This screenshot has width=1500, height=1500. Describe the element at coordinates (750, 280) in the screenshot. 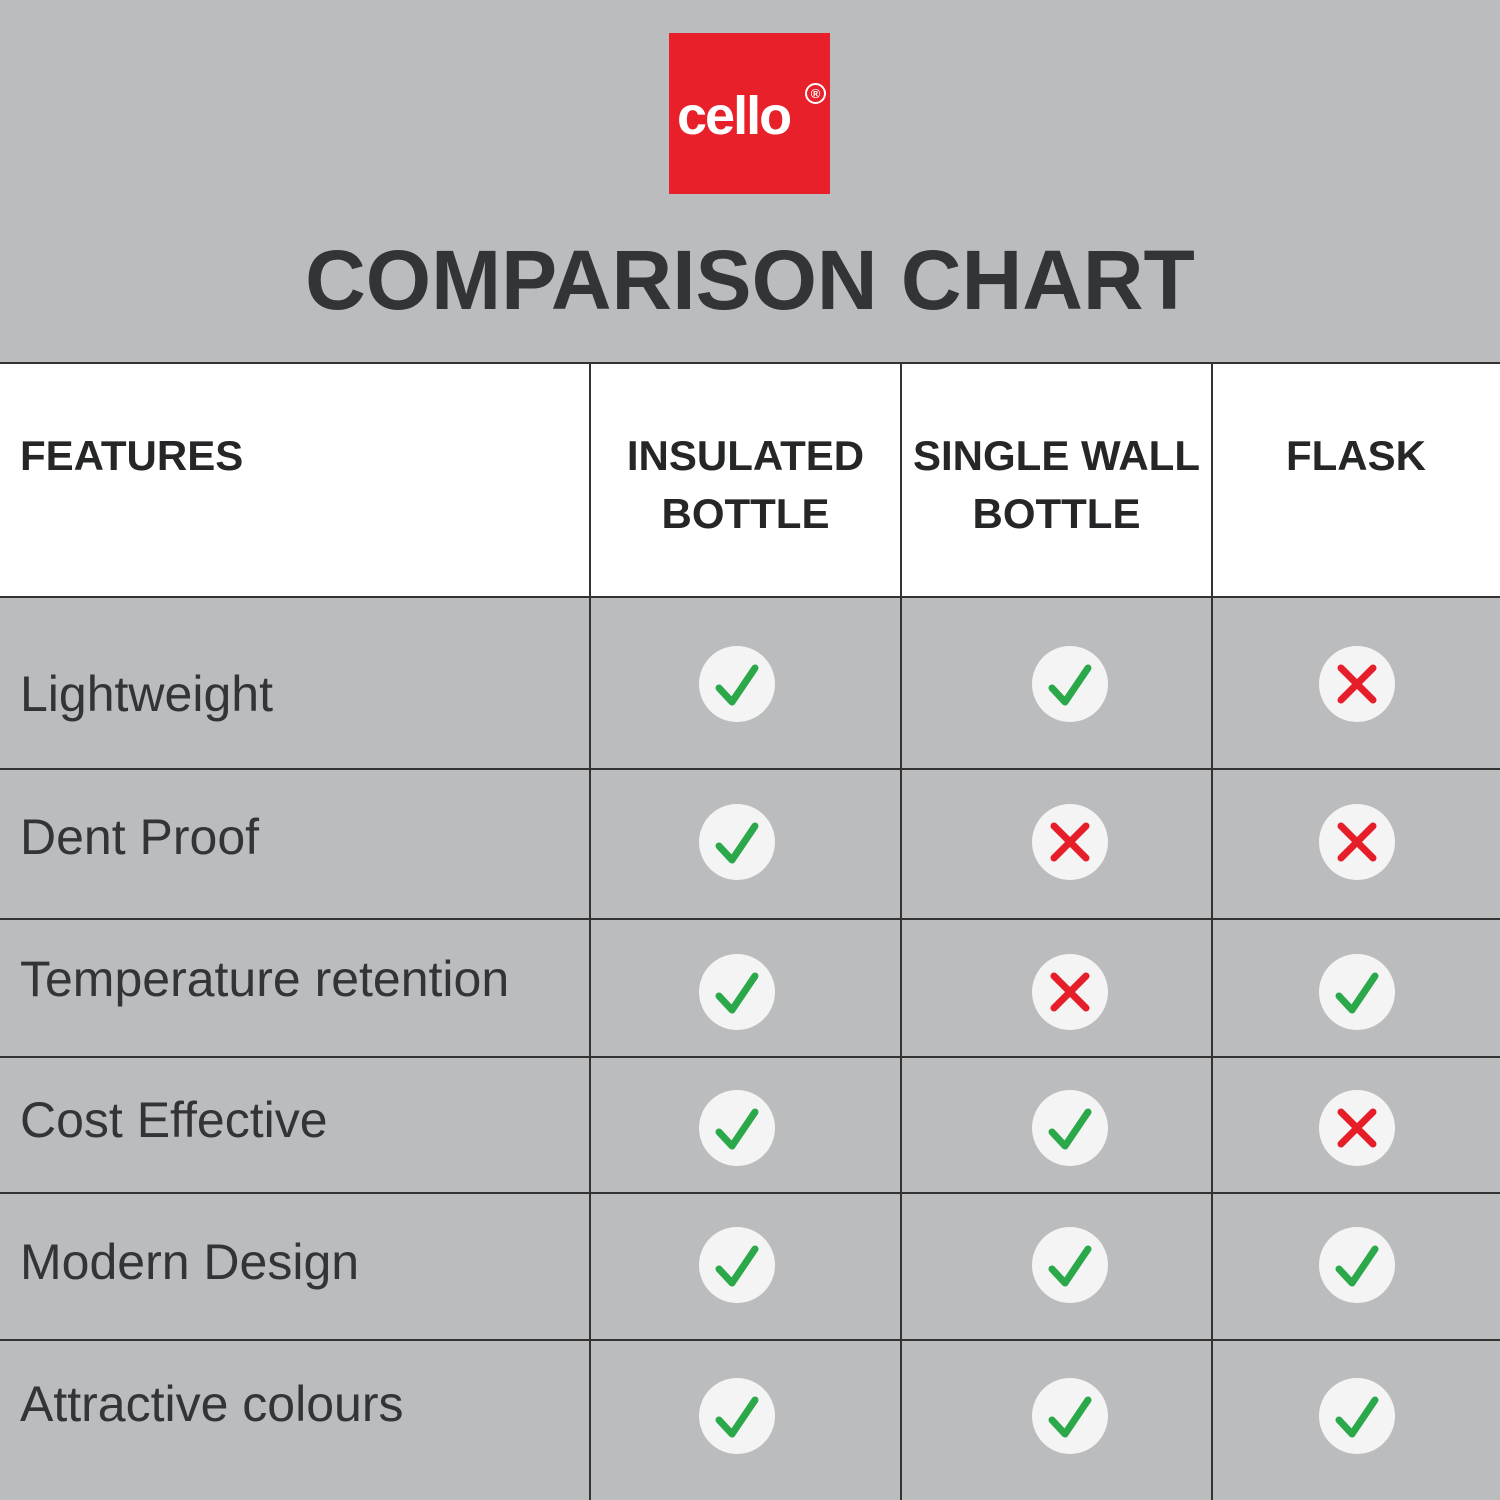

I see `page-title: COMPARISON CHART` at that location.